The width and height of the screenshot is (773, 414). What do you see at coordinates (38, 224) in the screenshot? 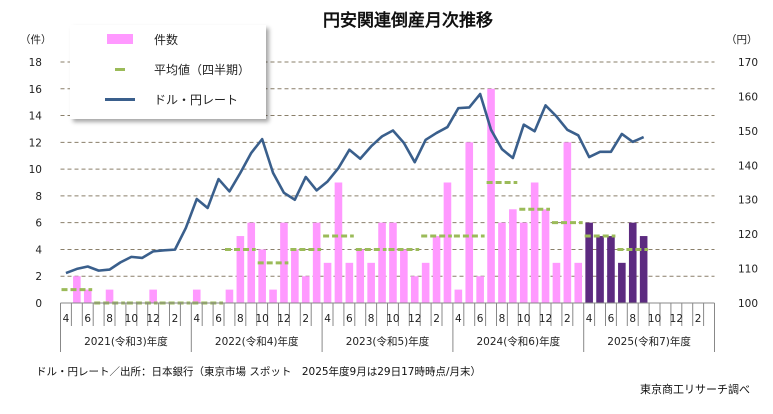
I see `left-tick-label: 6` at bounding box center [38, 224].